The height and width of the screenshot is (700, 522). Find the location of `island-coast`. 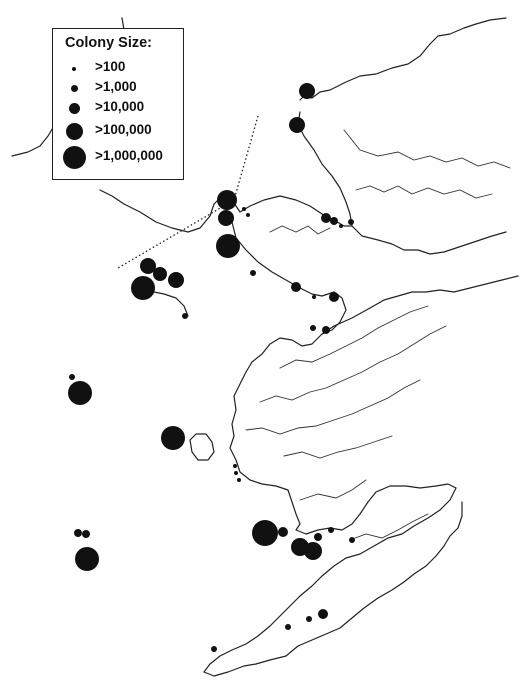

island-coast is located at coordinates (202, 447).